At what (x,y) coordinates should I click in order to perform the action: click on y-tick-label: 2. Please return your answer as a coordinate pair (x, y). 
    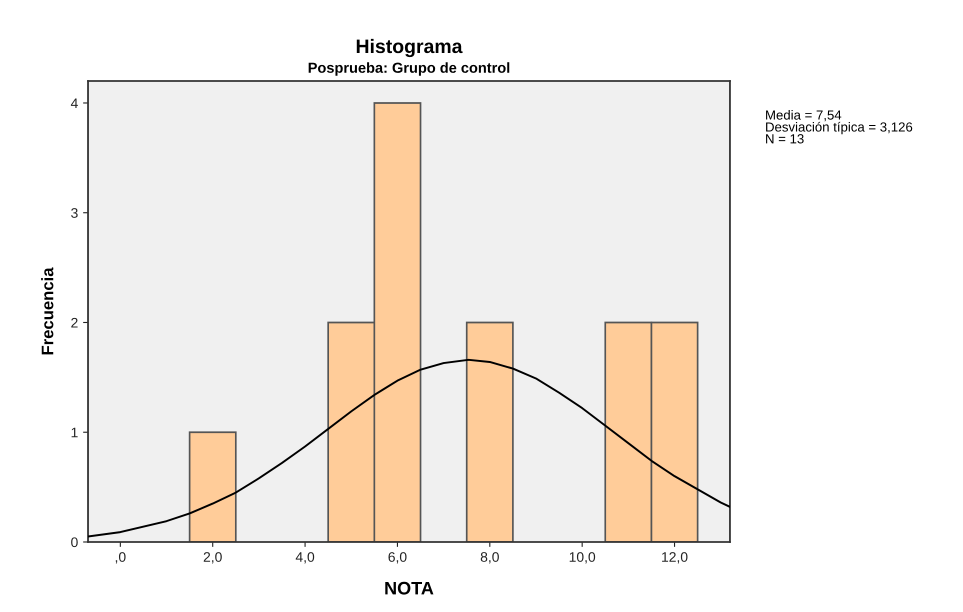
    Looking at the image, I should click on (74, 323).